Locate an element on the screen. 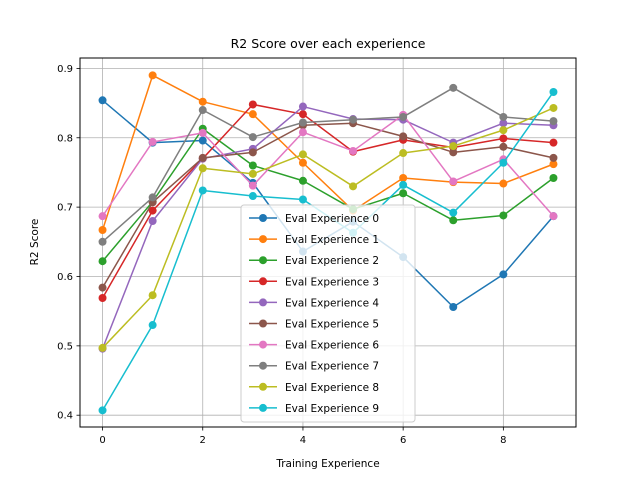 This screenshot has width=640, height=480. legend-item: Eval Experience 3 is located at coordinates (314, 282).